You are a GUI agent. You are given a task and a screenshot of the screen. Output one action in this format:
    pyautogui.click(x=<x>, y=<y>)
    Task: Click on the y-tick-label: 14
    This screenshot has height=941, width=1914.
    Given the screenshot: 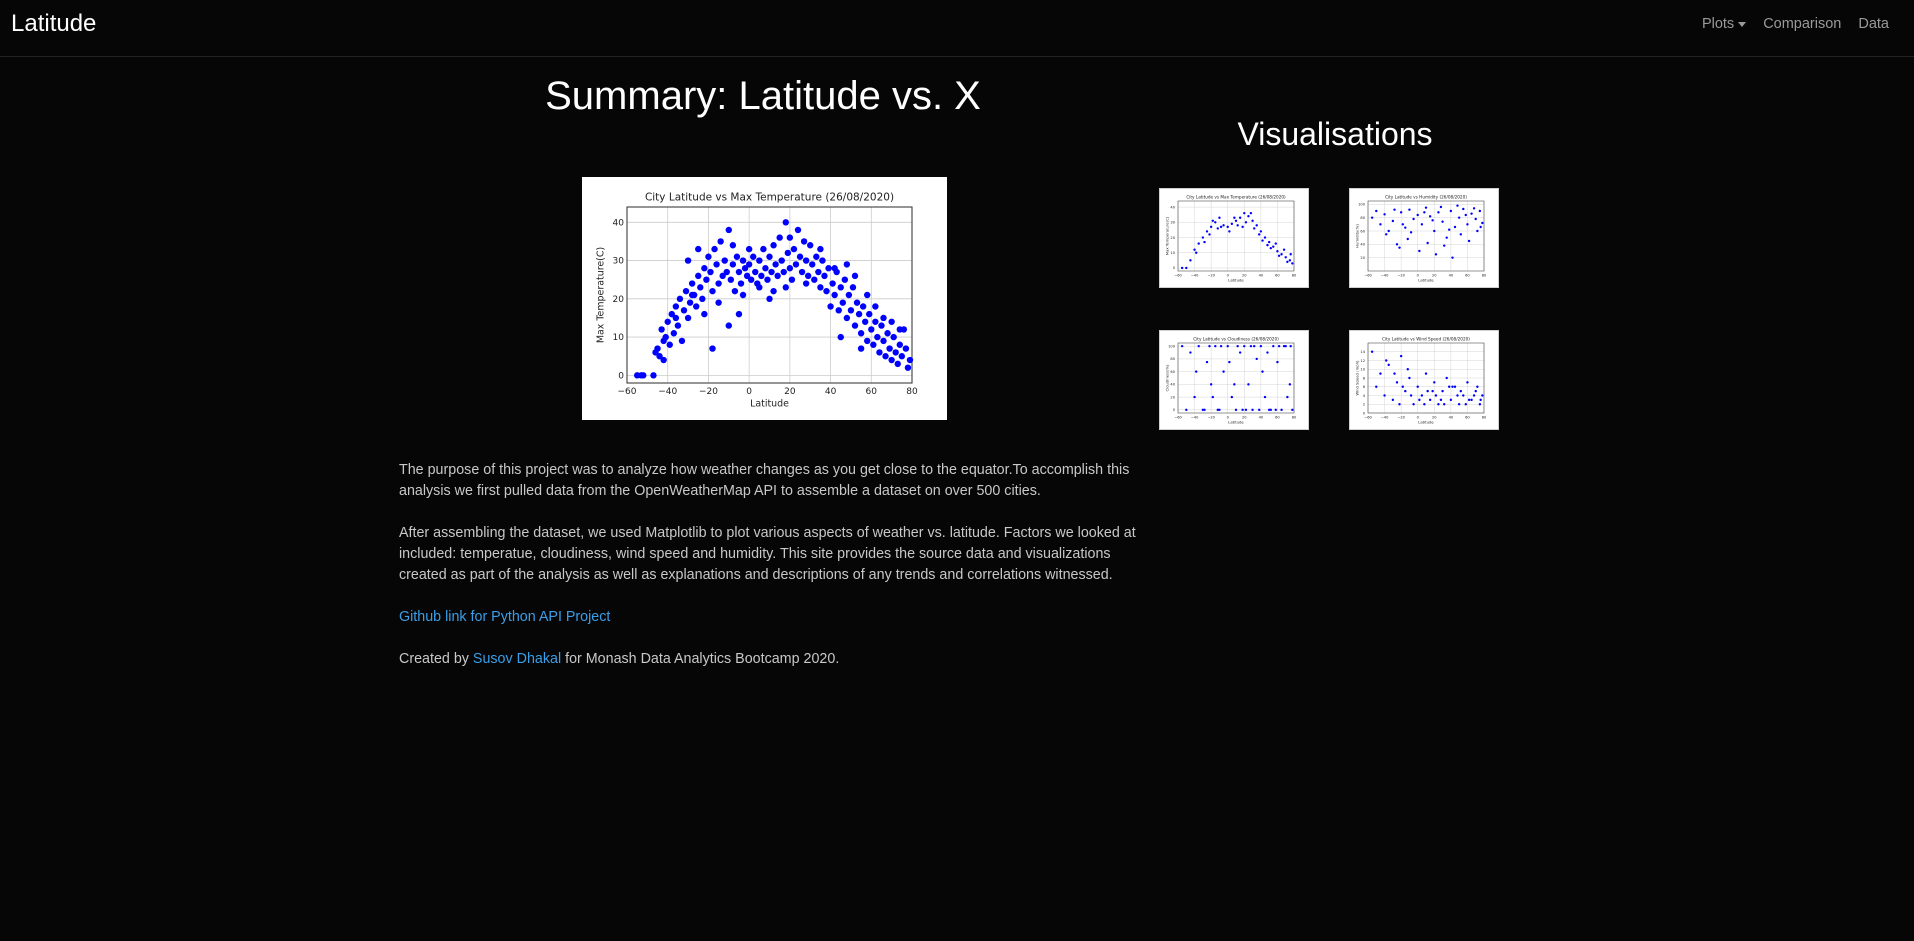 What is the action you would take?
    pyautogui.click(x=1362, y=352)
    